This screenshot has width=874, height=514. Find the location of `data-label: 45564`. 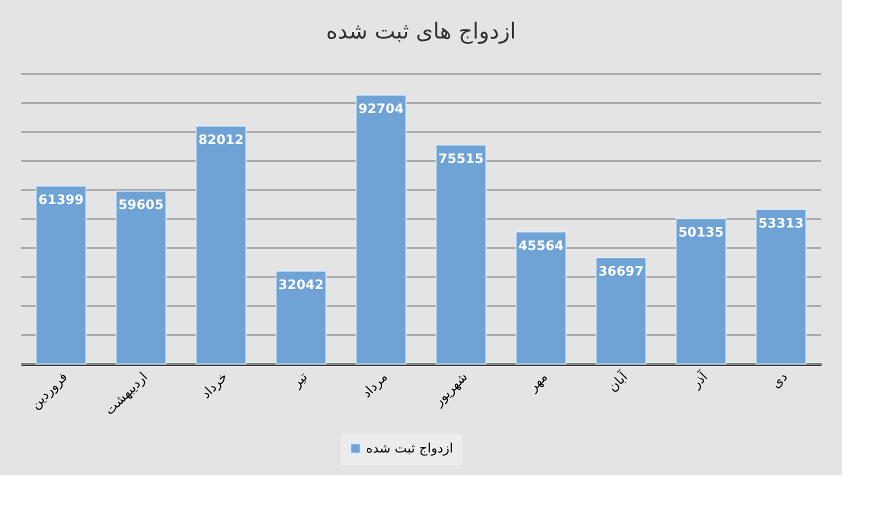

data-label: 45564 is located at coordinates (541, 246).